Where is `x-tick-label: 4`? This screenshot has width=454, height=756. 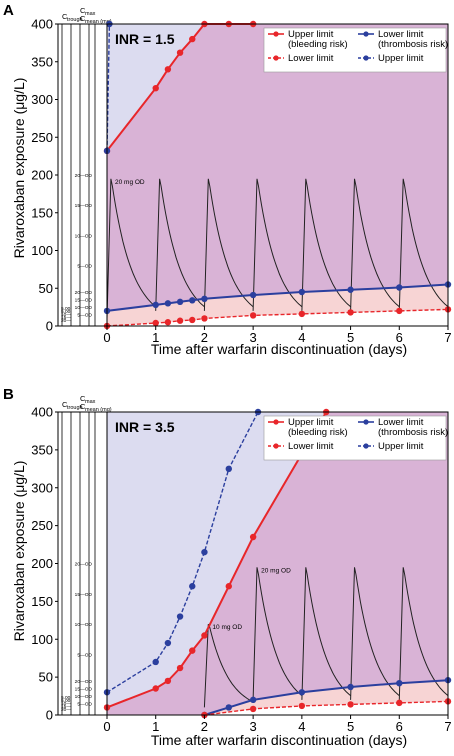 x-tick-label: 4 is located at coordinates (301, 337).